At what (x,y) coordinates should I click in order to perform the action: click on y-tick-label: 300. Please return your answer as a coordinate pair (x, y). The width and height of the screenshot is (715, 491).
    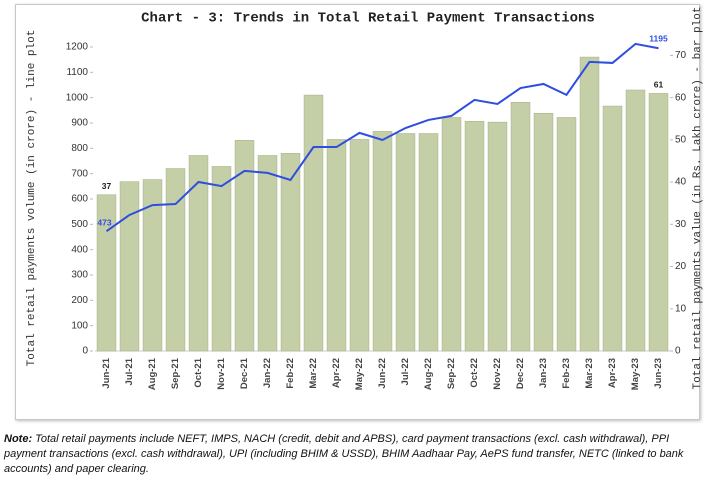
    Looking at the image, I should click on (79, 275).